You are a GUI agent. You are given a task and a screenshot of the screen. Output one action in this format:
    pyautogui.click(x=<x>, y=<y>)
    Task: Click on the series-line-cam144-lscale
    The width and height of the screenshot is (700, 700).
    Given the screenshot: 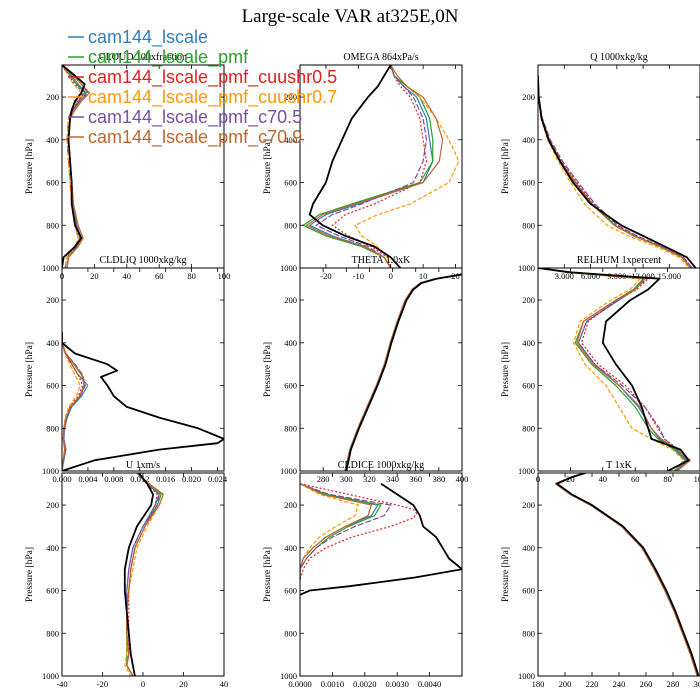 What is the action you would take?
    pyautogui.click(x=402, y=372)
    